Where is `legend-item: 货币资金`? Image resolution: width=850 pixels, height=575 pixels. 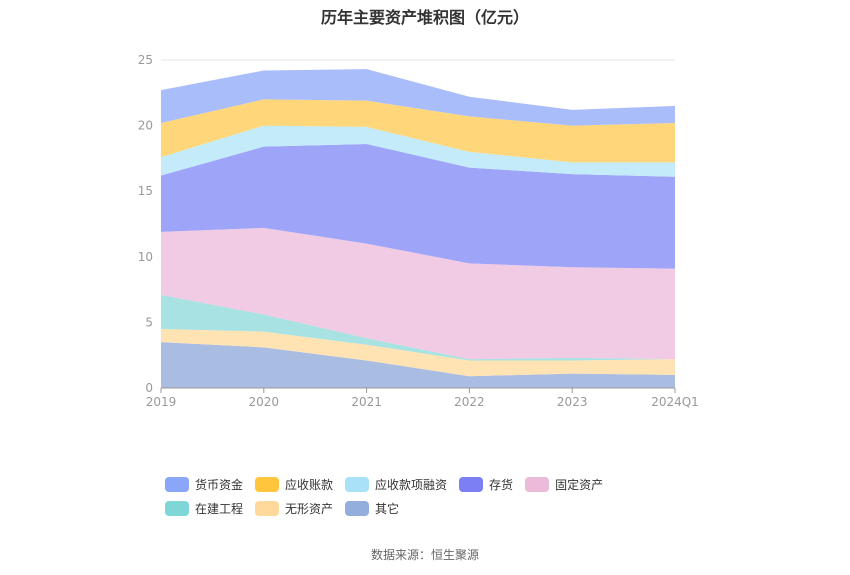
legend-item: 货币资金 is located at coordinates (204, 484).